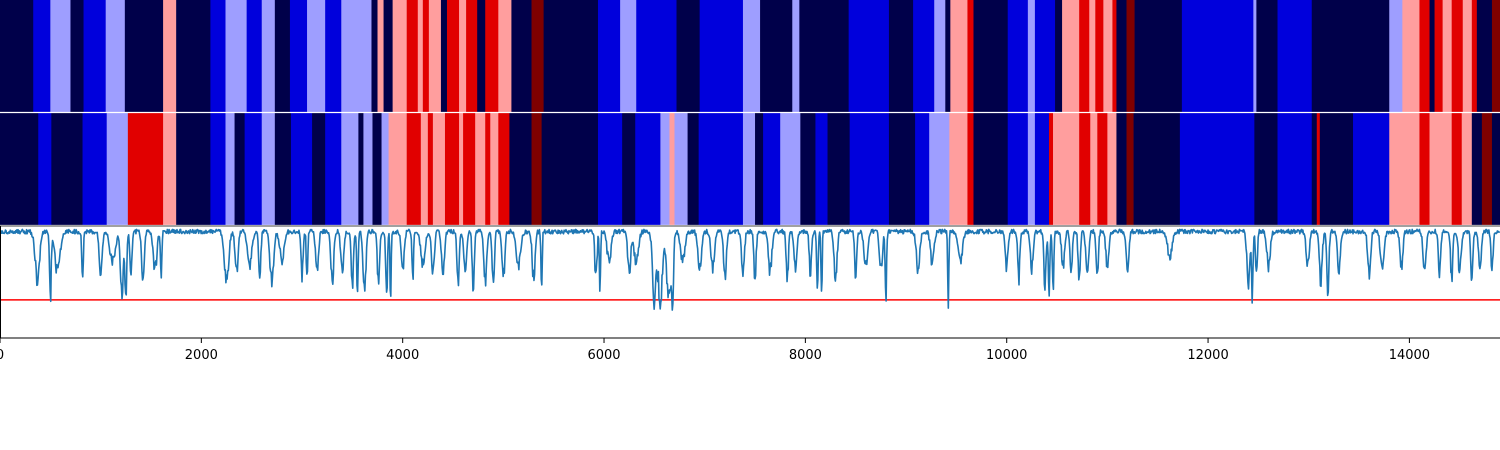 The image size is (1500, 450). I want to click on x-tick-label: 12000, so click(1207, 355).